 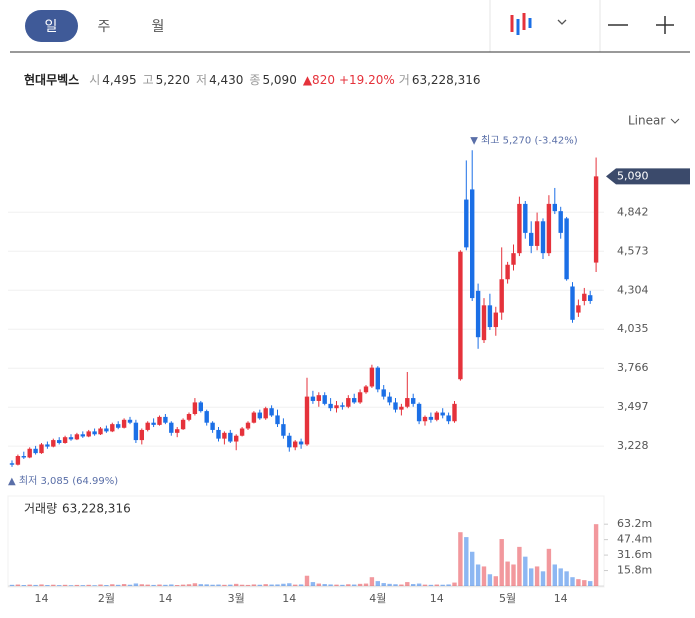 What do you see at coordinates (562, 22) in the screenshot?
I see `dropdown-chevron` at bounding box center [562, 22].